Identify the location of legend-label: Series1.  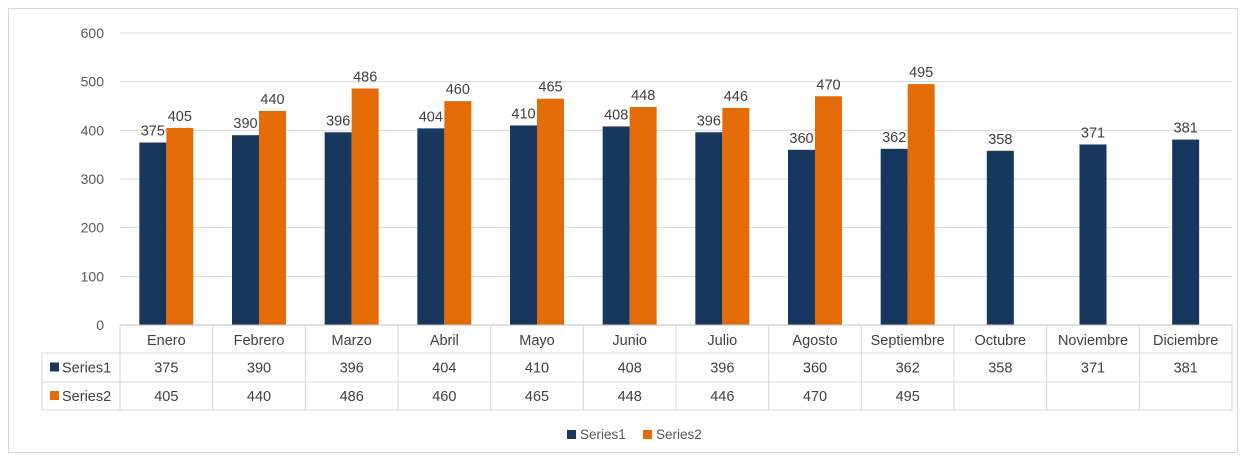
(603, 434).